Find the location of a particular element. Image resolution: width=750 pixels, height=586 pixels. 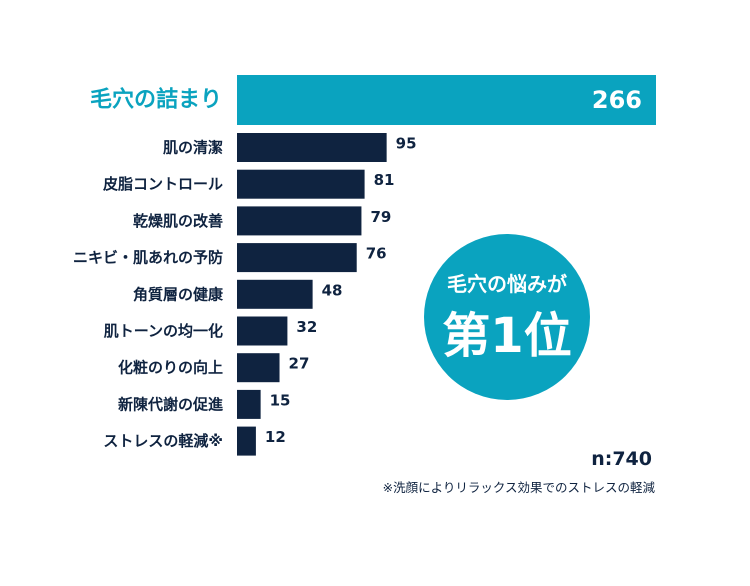

category-label-4: ニキビ・肌あれの予防 is located at coordinates (148, 258).